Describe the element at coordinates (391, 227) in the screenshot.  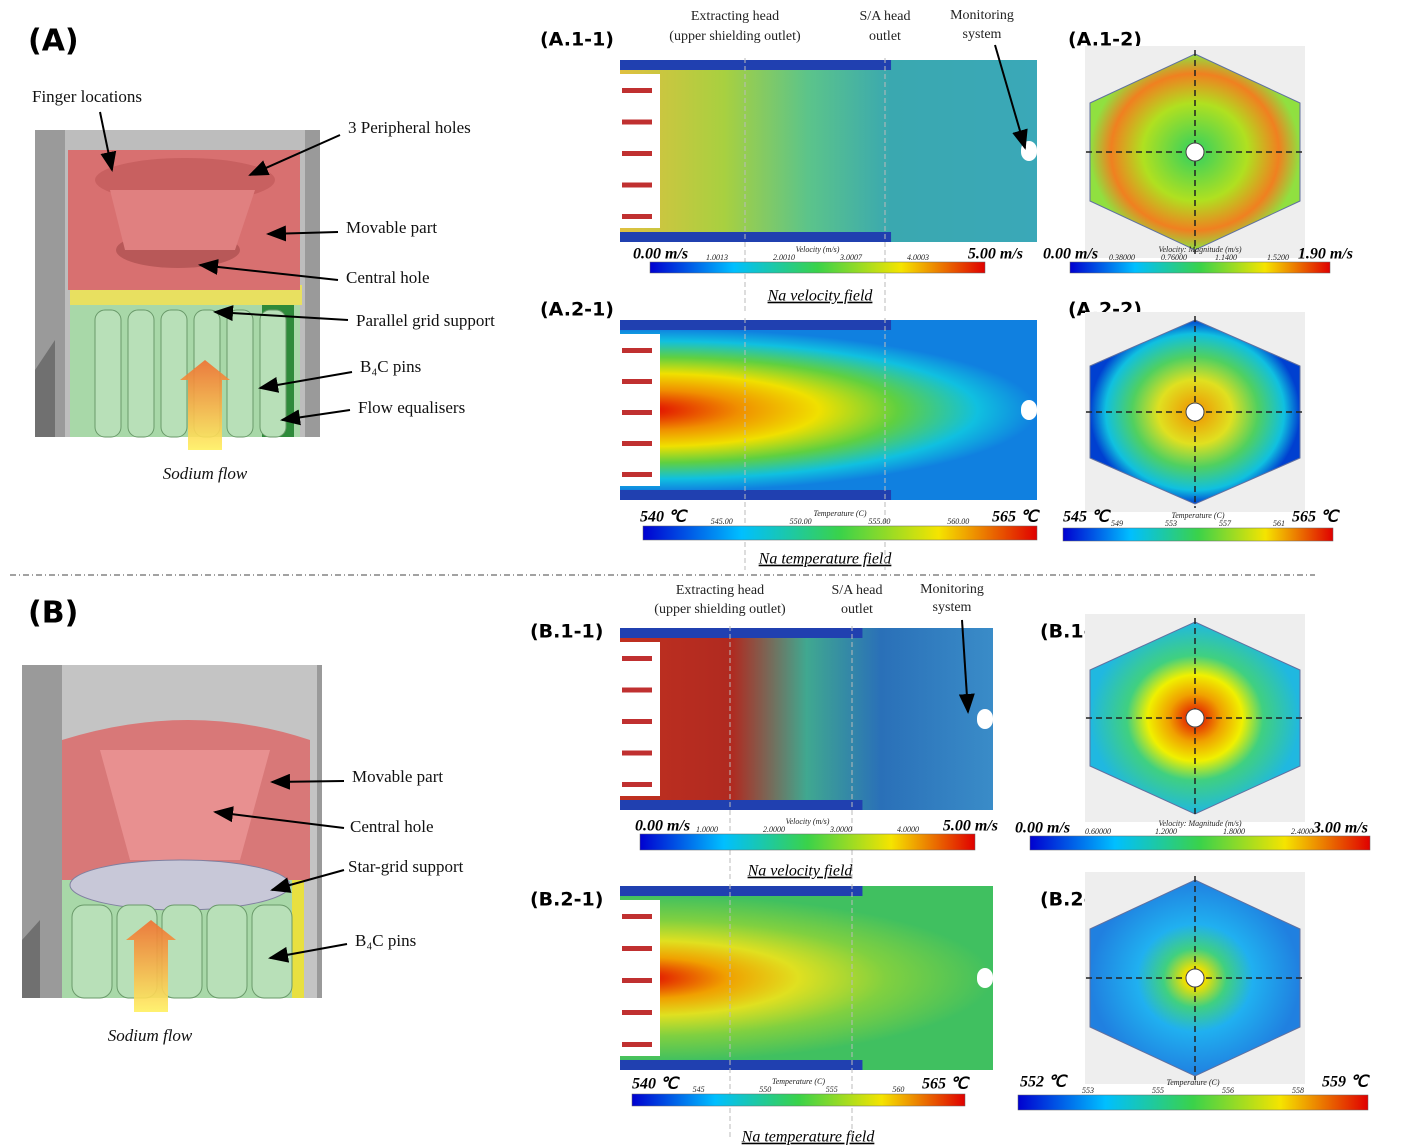
I see `label: Movable part` at that location.